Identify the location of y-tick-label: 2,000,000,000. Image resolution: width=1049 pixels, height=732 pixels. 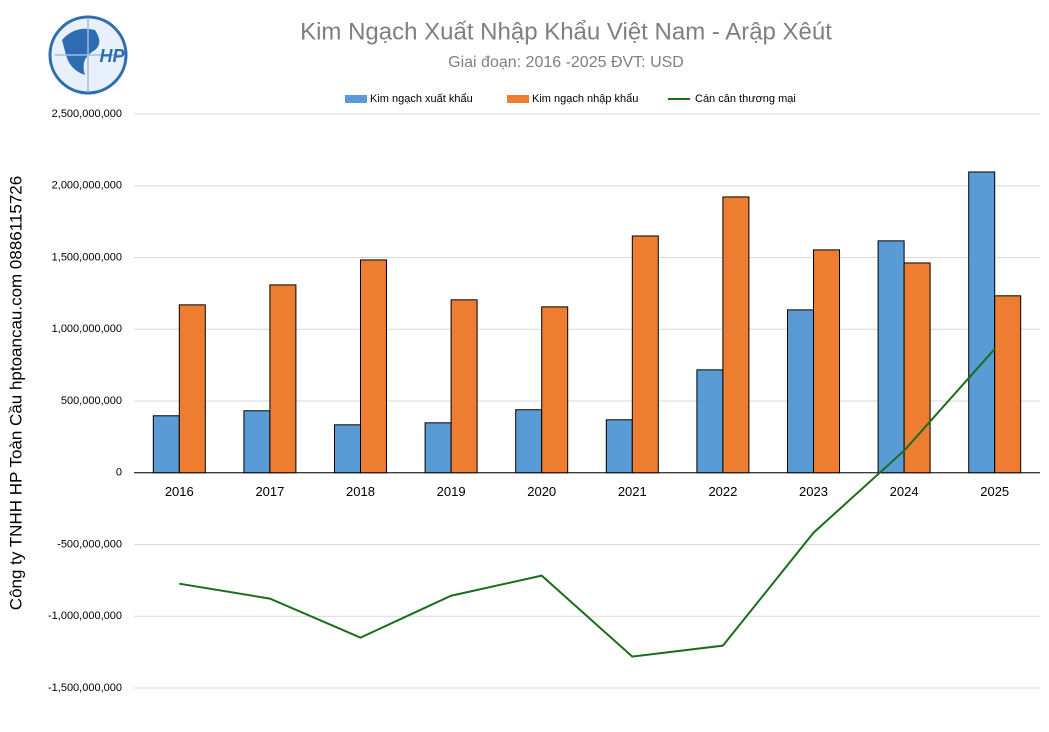
(87, 186).